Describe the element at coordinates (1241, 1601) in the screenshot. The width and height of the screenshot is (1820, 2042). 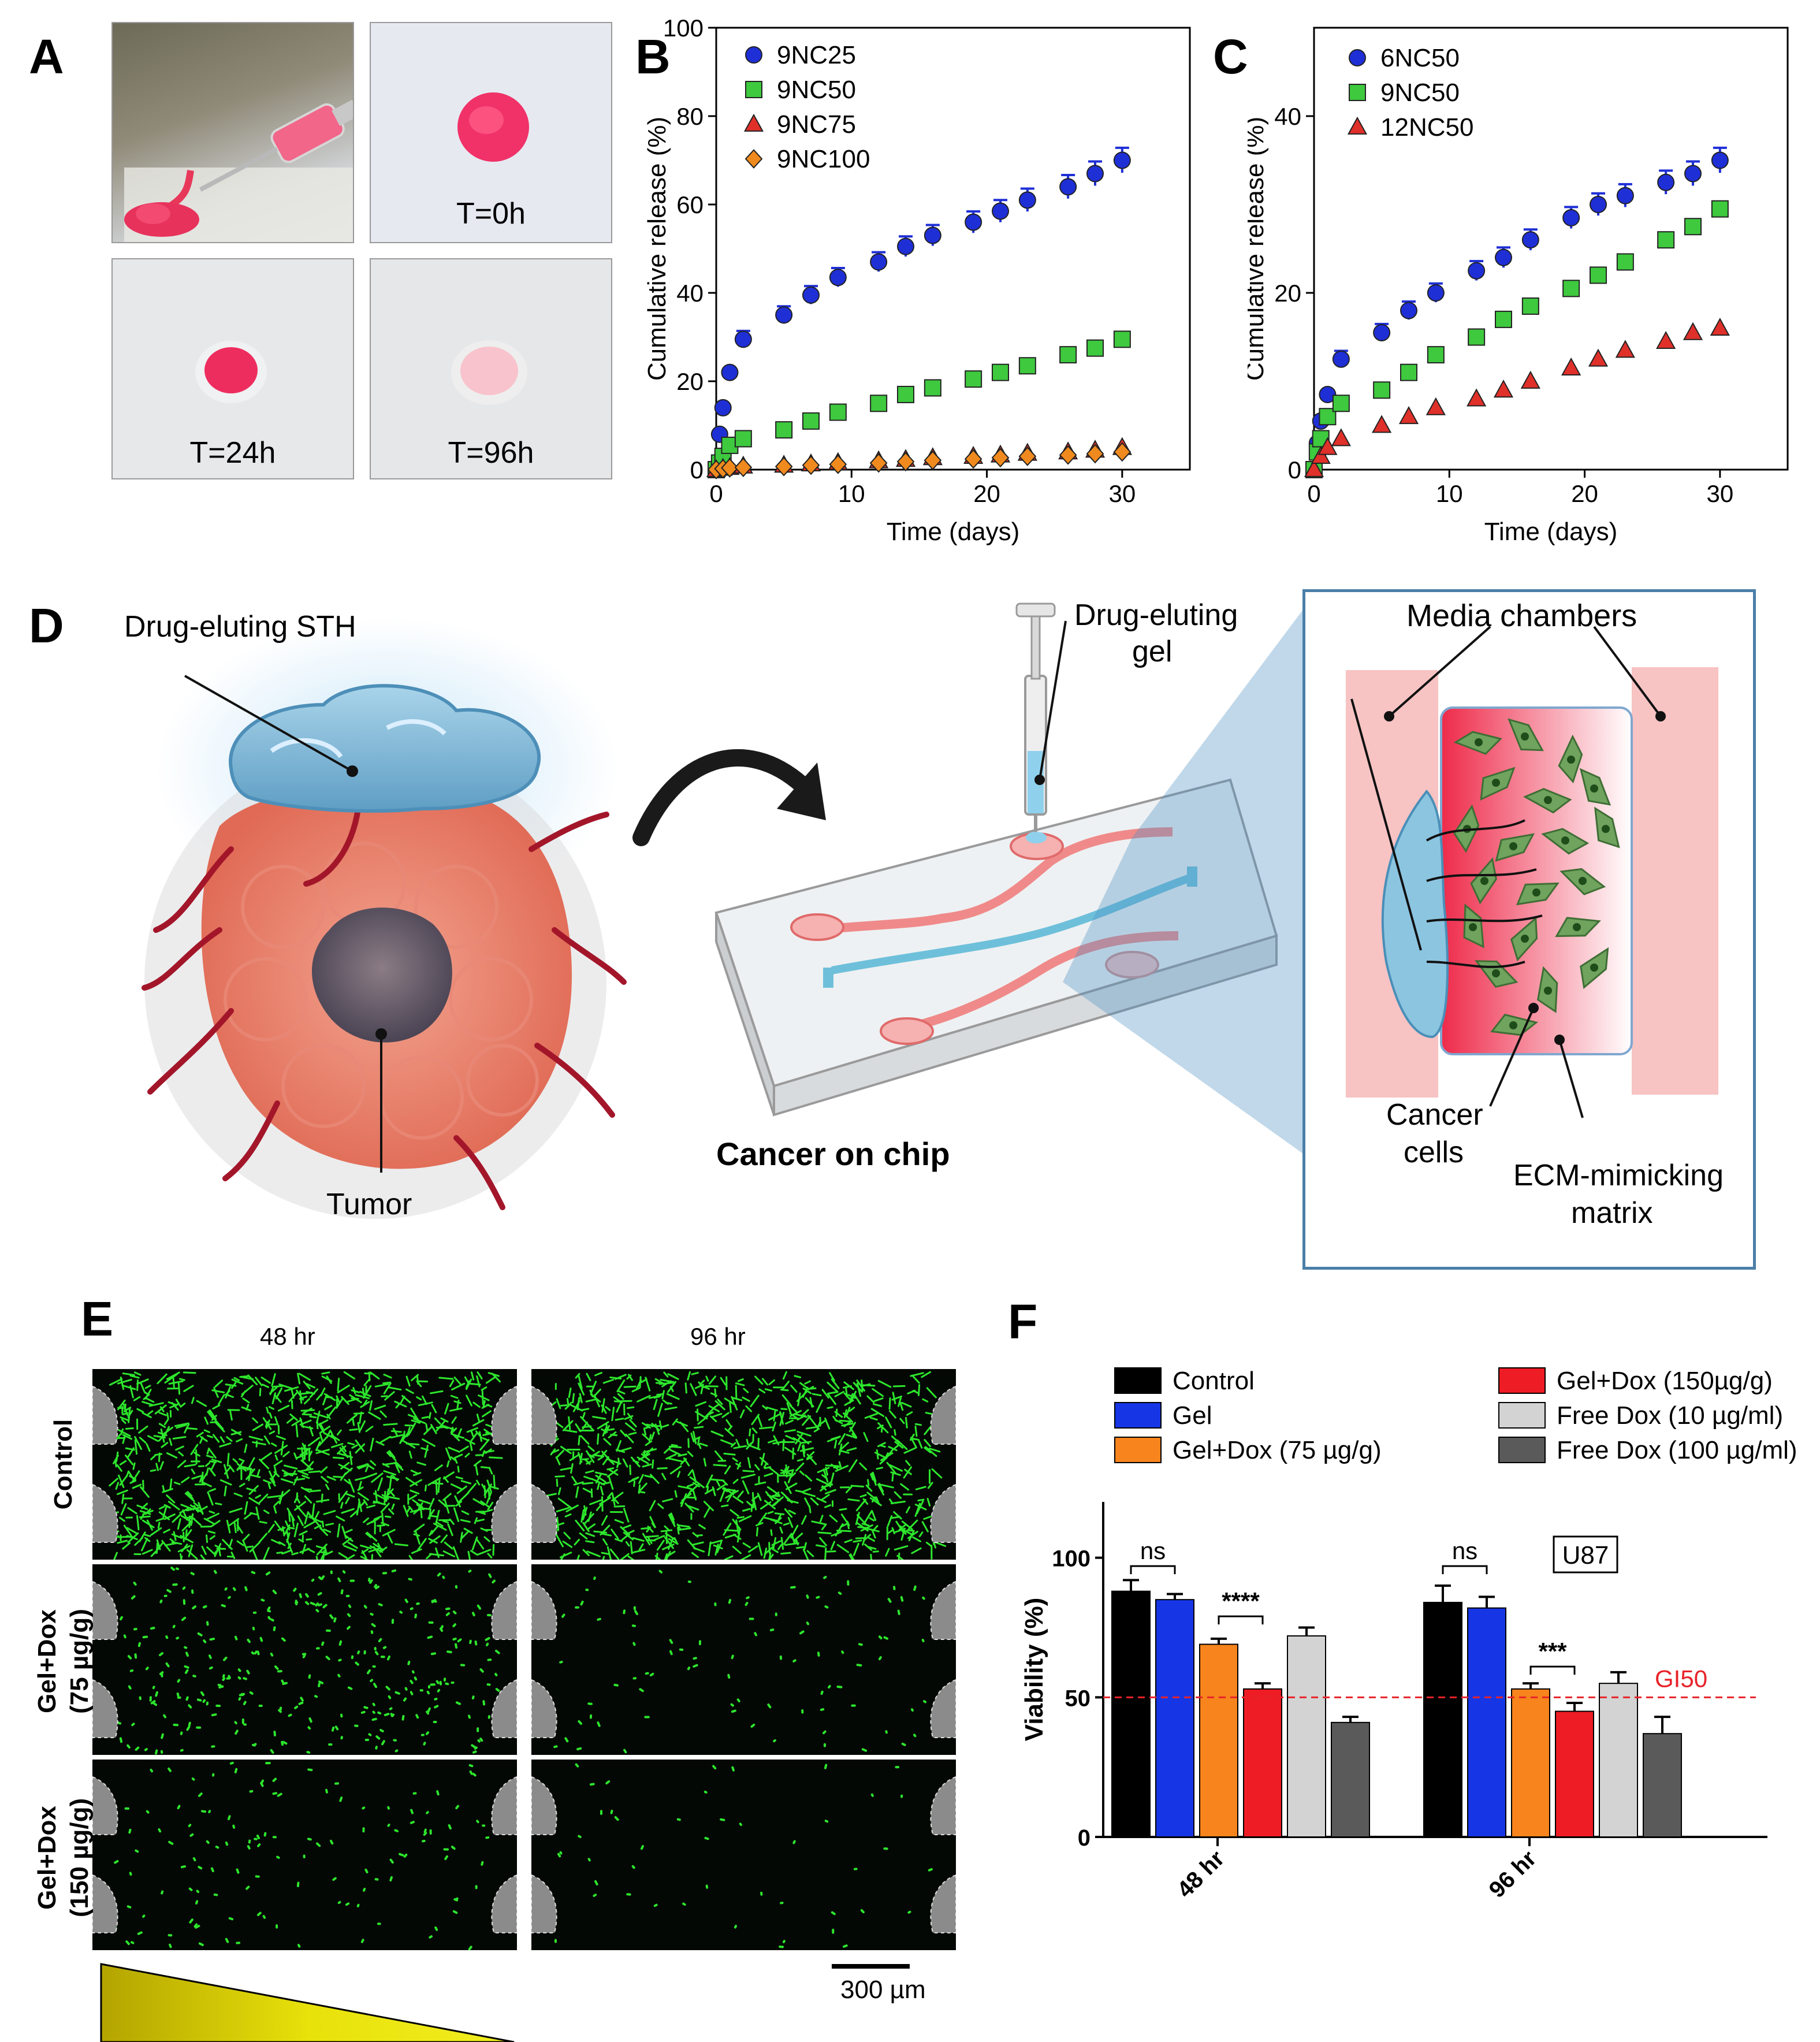
I see `sig-label: ****` at that location.